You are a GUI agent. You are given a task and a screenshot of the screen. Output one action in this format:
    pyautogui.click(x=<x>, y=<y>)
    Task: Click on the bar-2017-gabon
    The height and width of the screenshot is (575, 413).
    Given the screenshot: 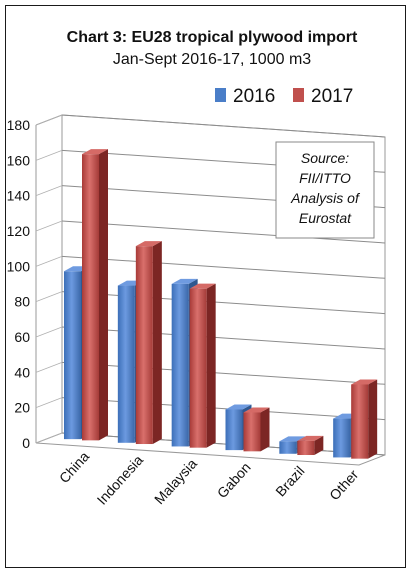 What is the action you would take?
    pyautogui.click(x=256, y=429)
    